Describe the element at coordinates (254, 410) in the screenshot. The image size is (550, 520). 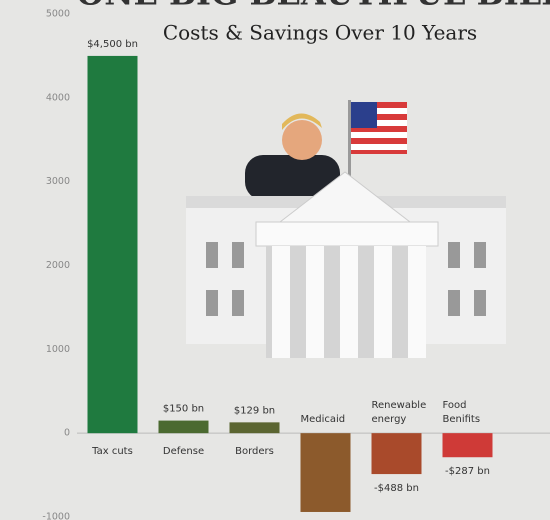
I see `value-label: $129 bn` at that location.